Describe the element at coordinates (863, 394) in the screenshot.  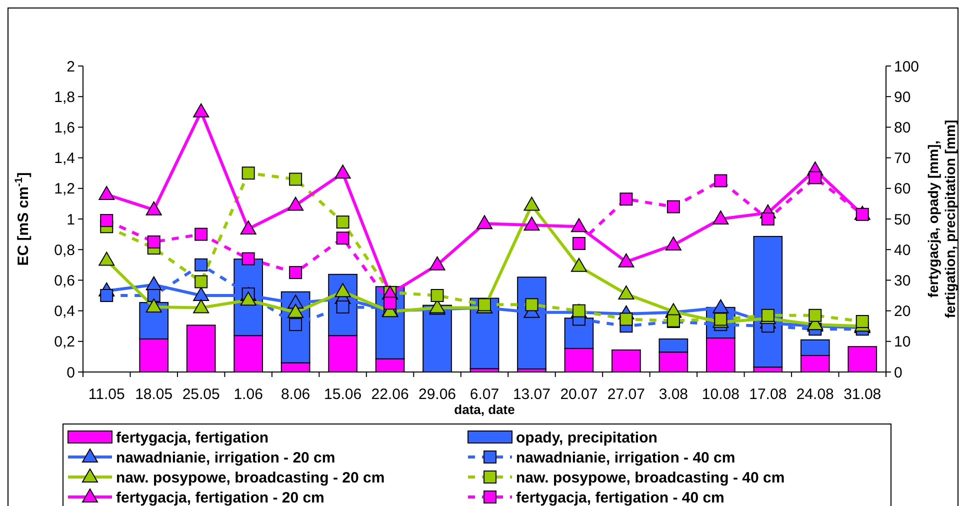
I see `x-tick-label: 31.08` at that location.